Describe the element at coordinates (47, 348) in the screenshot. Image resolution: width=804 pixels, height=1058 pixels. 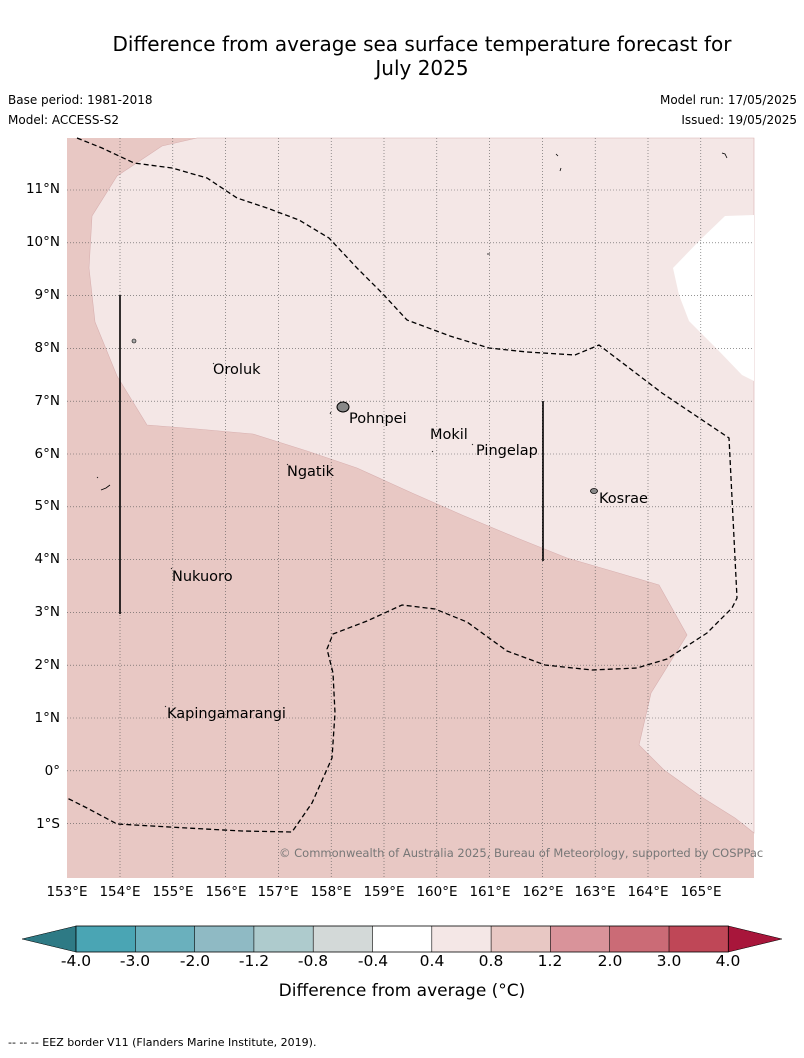
I see `lat-label-8n: 8°N` at that location.